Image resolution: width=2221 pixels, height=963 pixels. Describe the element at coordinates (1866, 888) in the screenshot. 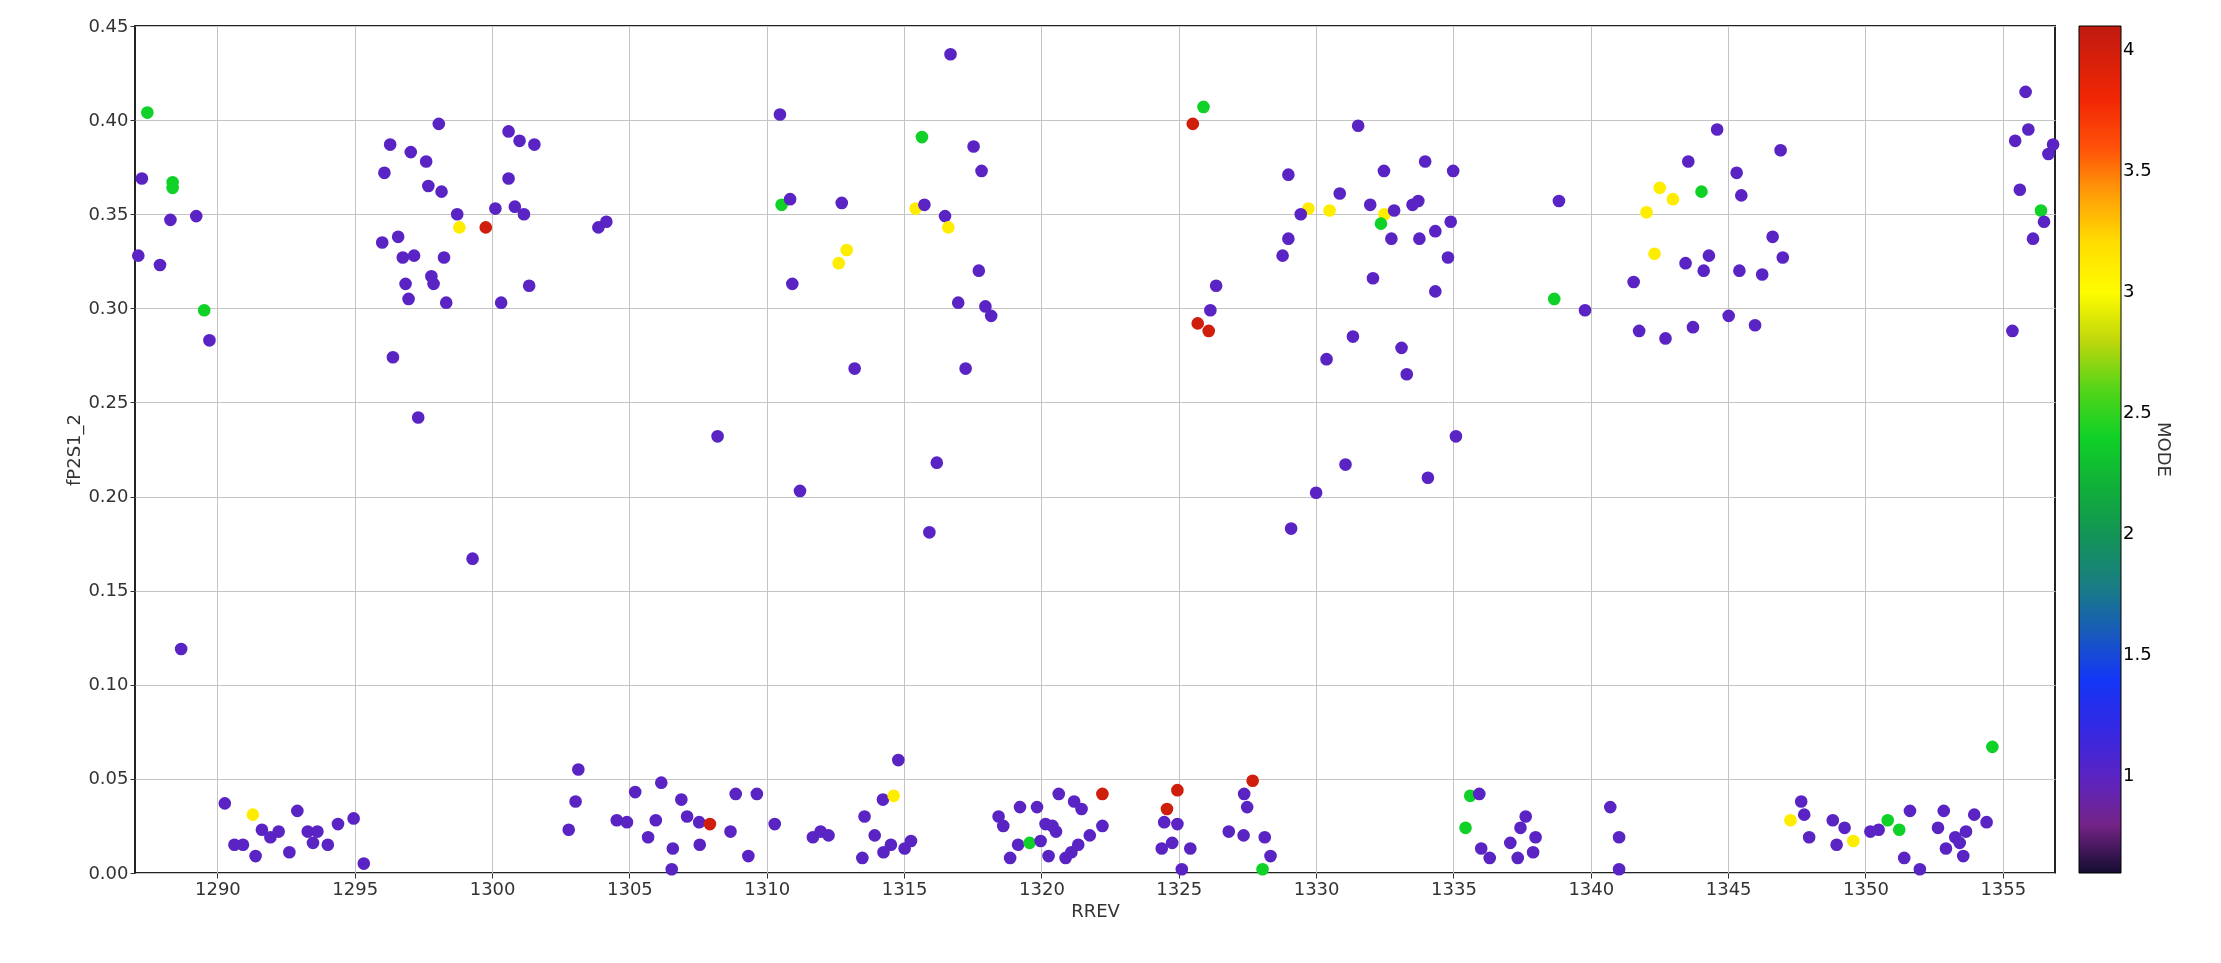

I see `x-tick-label: 1350` at that location.